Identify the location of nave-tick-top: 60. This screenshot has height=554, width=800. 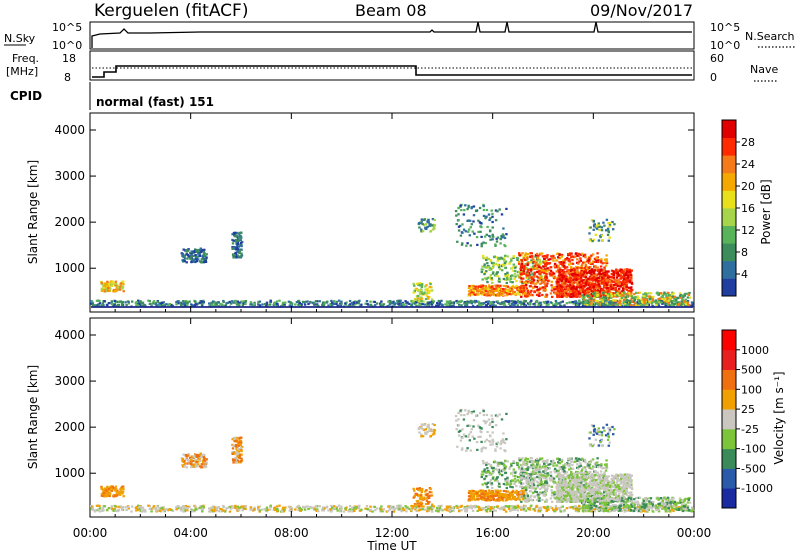
(717, 58).